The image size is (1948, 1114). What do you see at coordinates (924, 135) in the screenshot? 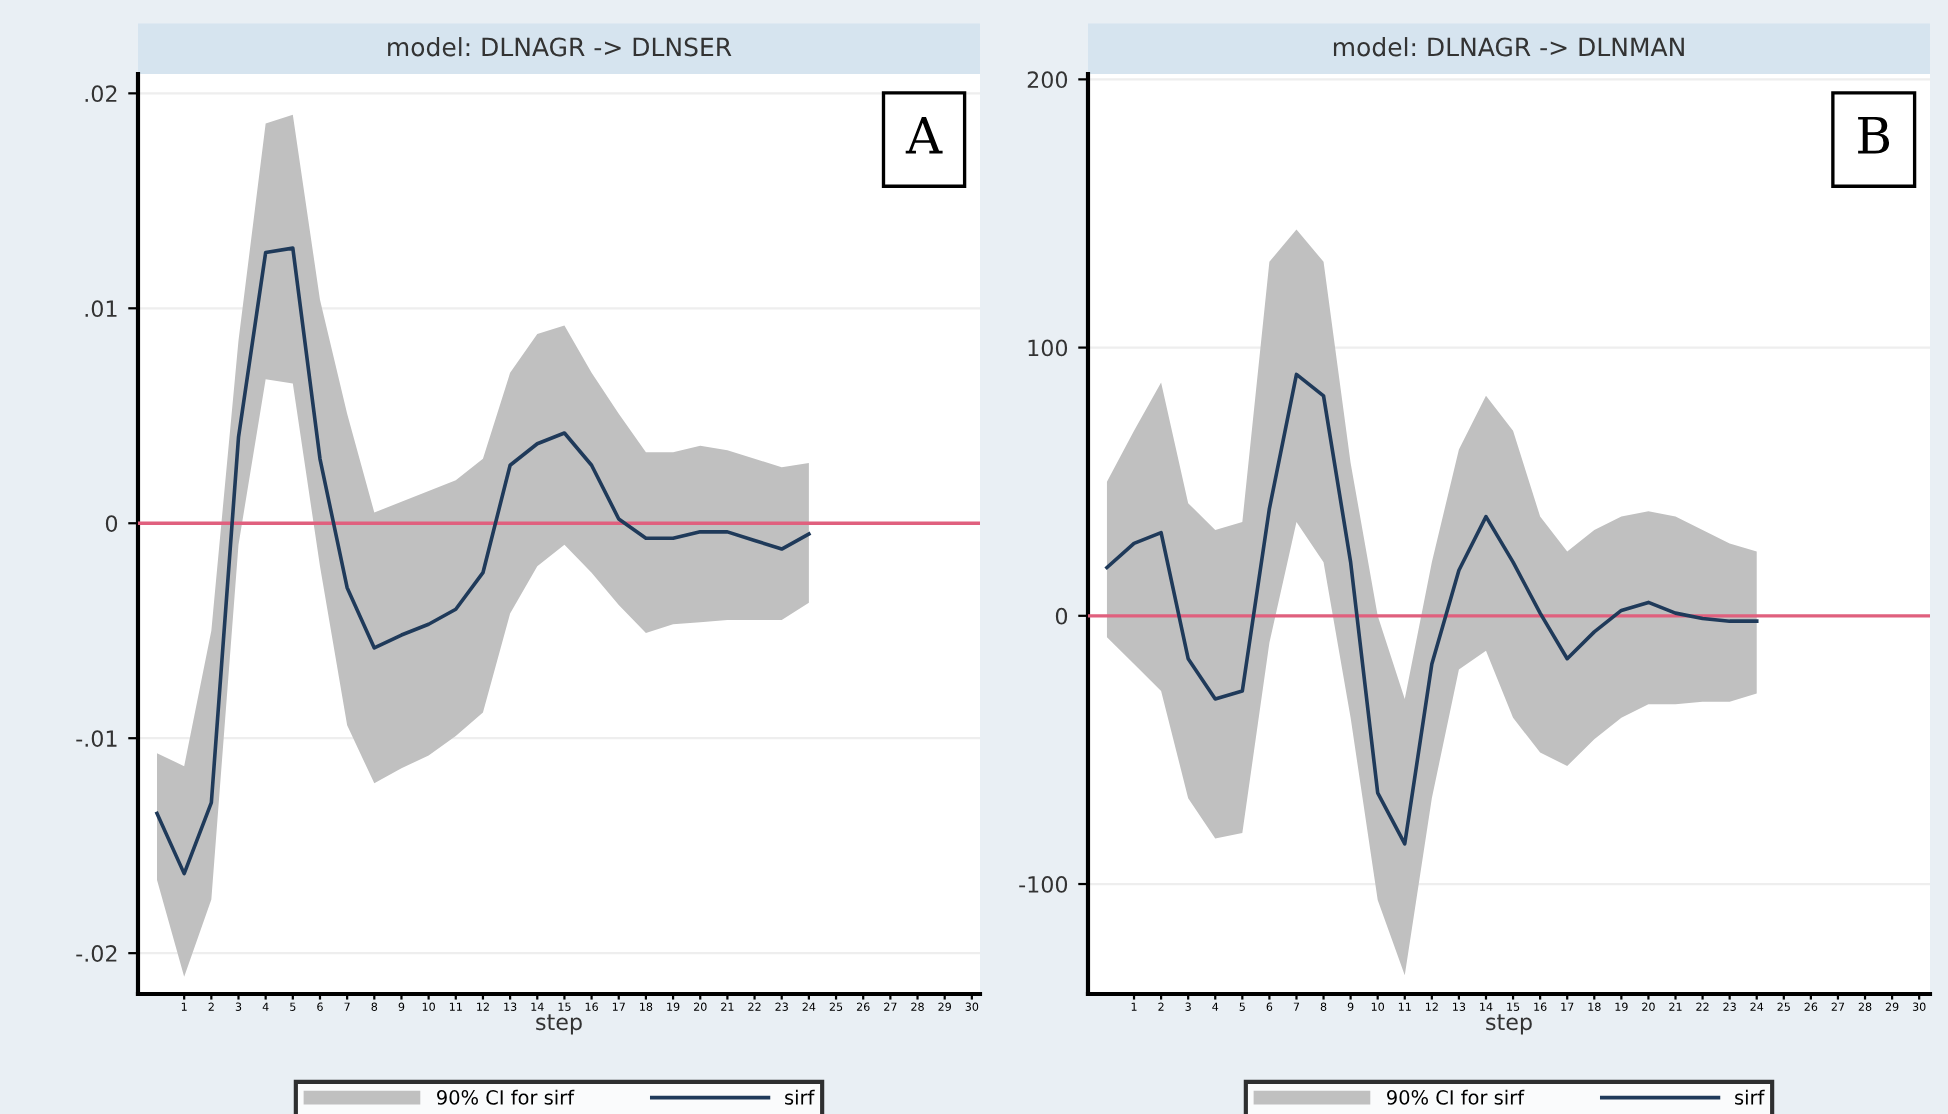
I see `annotation: A` at bounding box center [924, 135].